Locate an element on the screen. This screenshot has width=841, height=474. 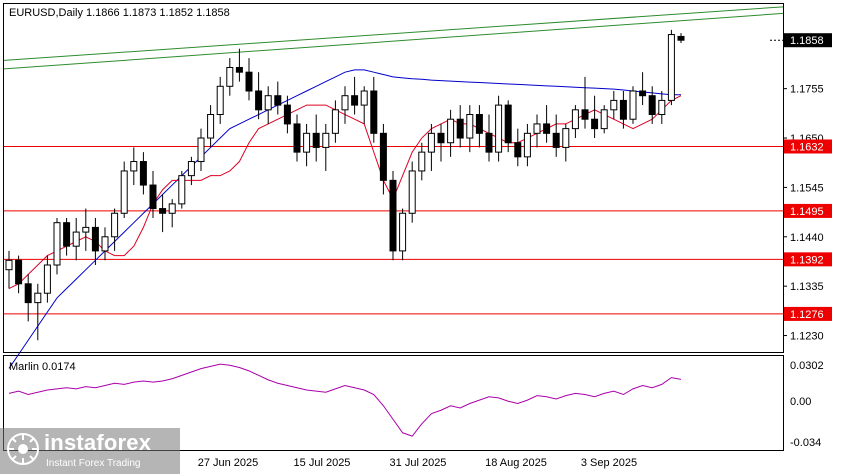
price-tick-label: 1.1545 is located at coordinates (807, 188).